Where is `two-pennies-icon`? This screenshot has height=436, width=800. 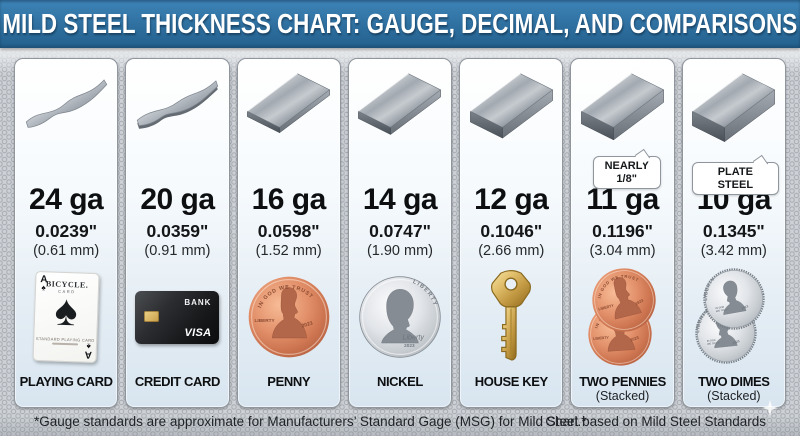 two-pennies-icon is located at coordinates (623, 317).